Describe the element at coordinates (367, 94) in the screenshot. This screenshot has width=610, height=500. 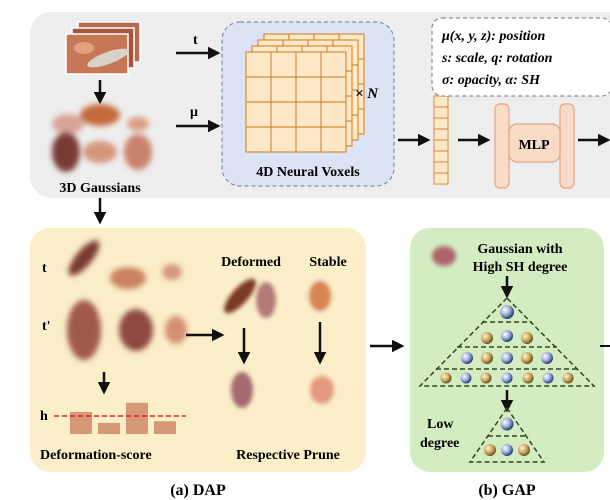
I see `times-n-label: × N` at that location.